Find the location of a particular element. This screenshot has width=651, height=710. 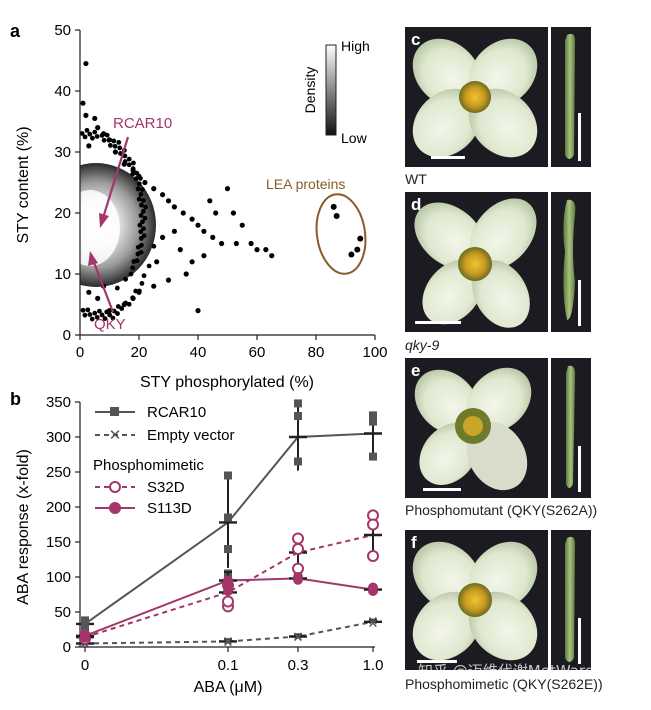

watermark: 知乎 @迈维代谢MetWare is located at coordinates (506, 671).